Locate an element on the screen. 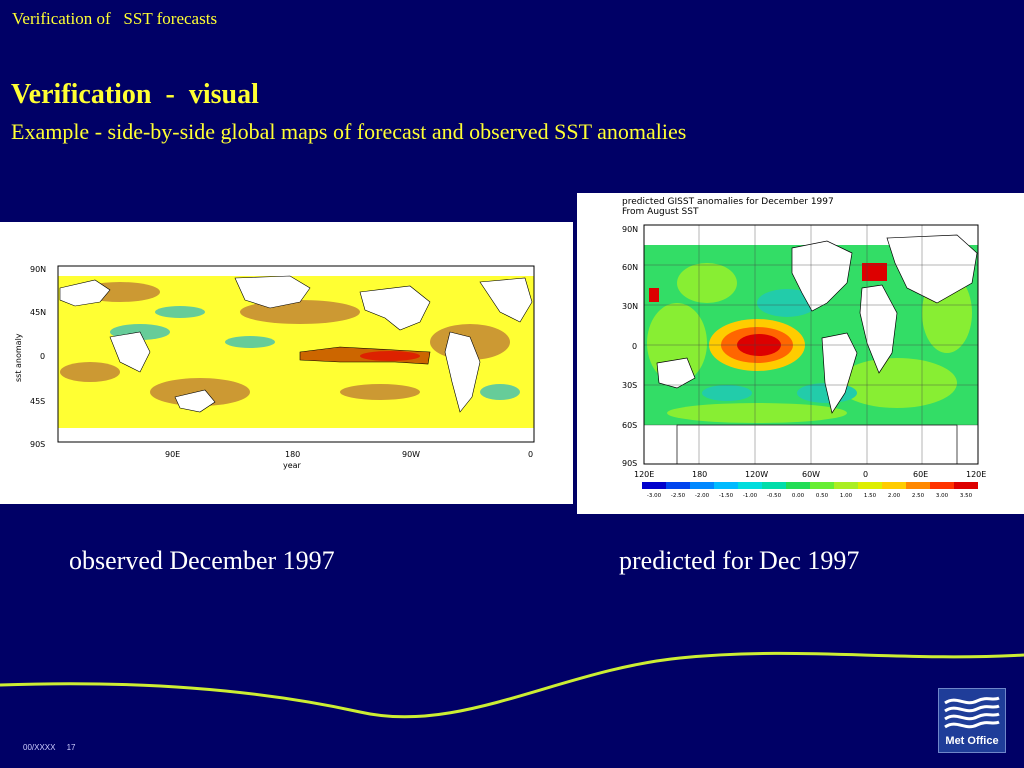 This screenshot has width=1024, height=768. obs-lon-label: 0 is located at coordinates (530, 454).